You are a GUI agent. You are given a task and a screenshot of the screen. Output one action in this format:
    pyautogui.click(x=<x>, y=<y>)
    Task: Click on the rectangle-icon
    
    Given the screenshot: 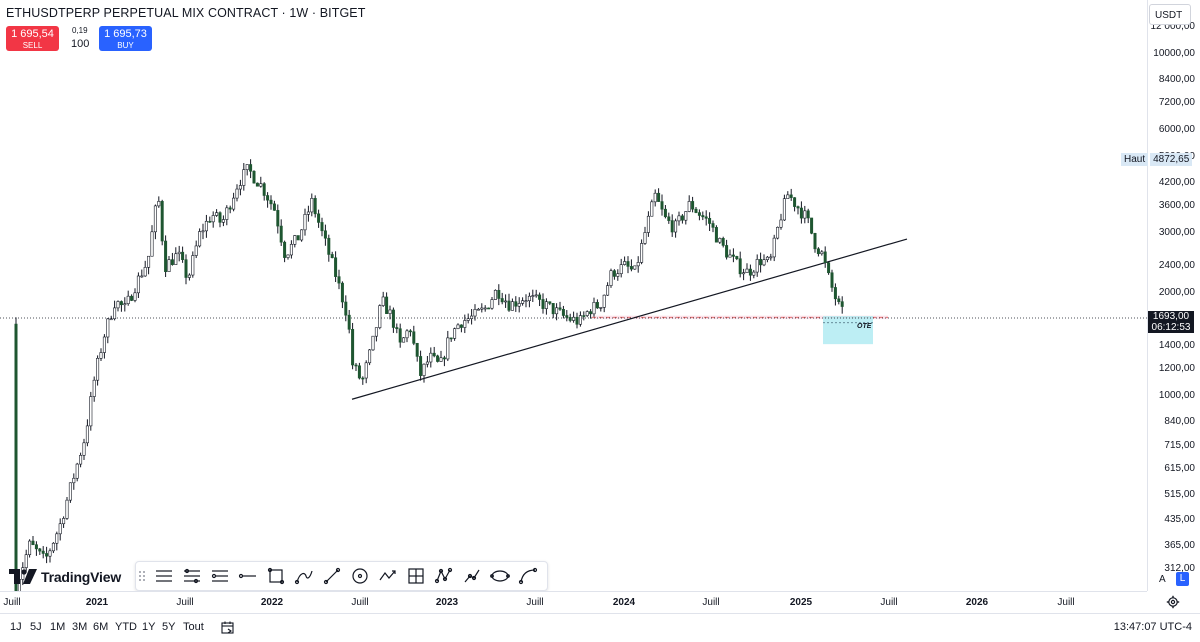 What is the action you would take?
    pyautogui.click(x=276, y=576)
    